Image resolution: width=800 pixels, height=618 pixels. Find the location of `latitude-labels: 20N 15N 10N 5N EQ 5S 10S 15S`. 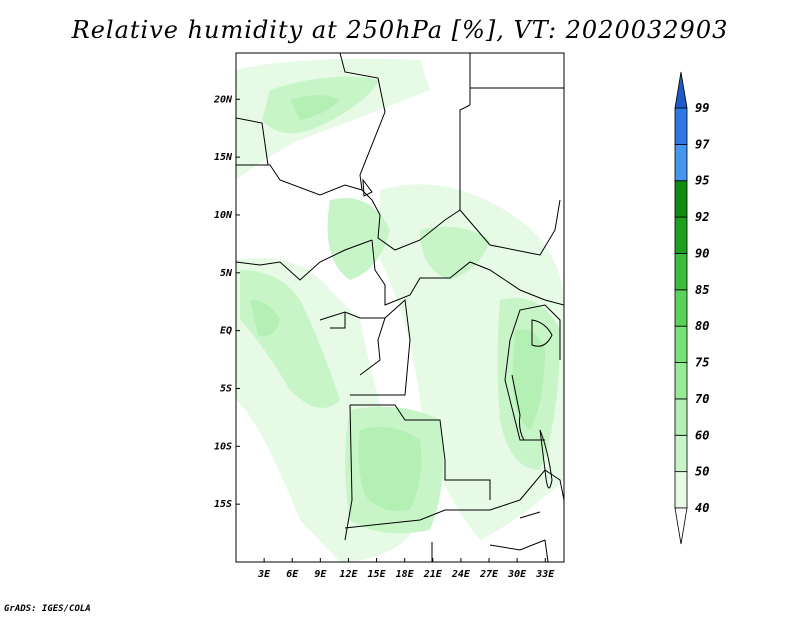

latitude-labels: 20N 15N 10N 5N EQ 5S 10S 15S is located at coordinates (226, 302).